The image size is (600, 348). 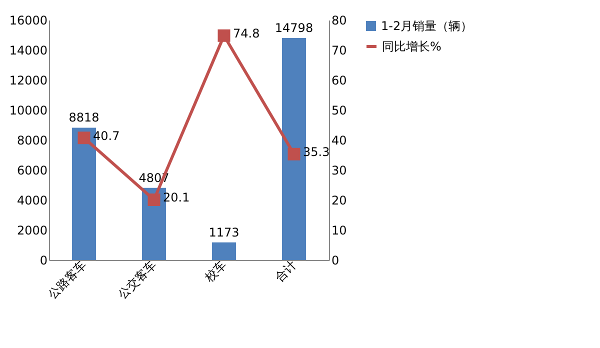 I want to click on y2-tick-label: 40, so click(x=339, y=141).